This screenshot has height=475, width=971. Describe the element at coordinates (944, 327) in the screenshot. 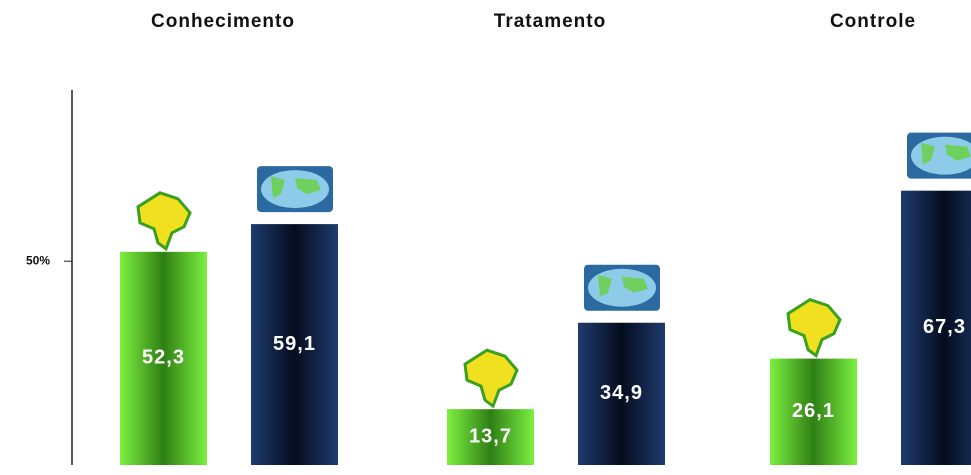

I see `value-label: 67,3` at that location.